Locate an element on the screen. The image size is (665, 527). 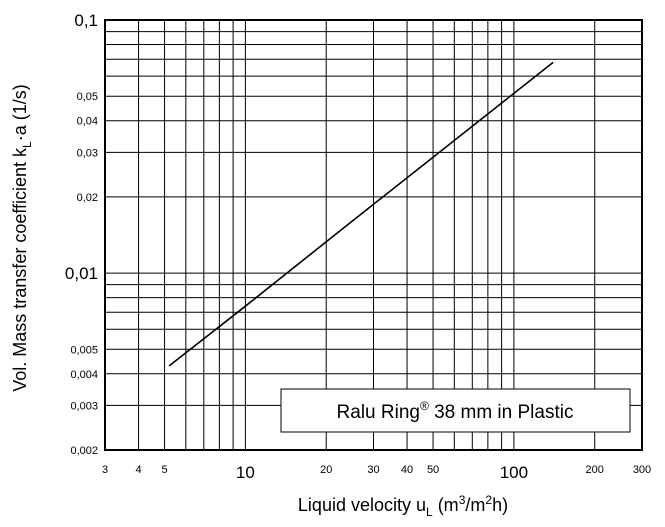
y-title-sub: L is located at coordinates (27, 144).